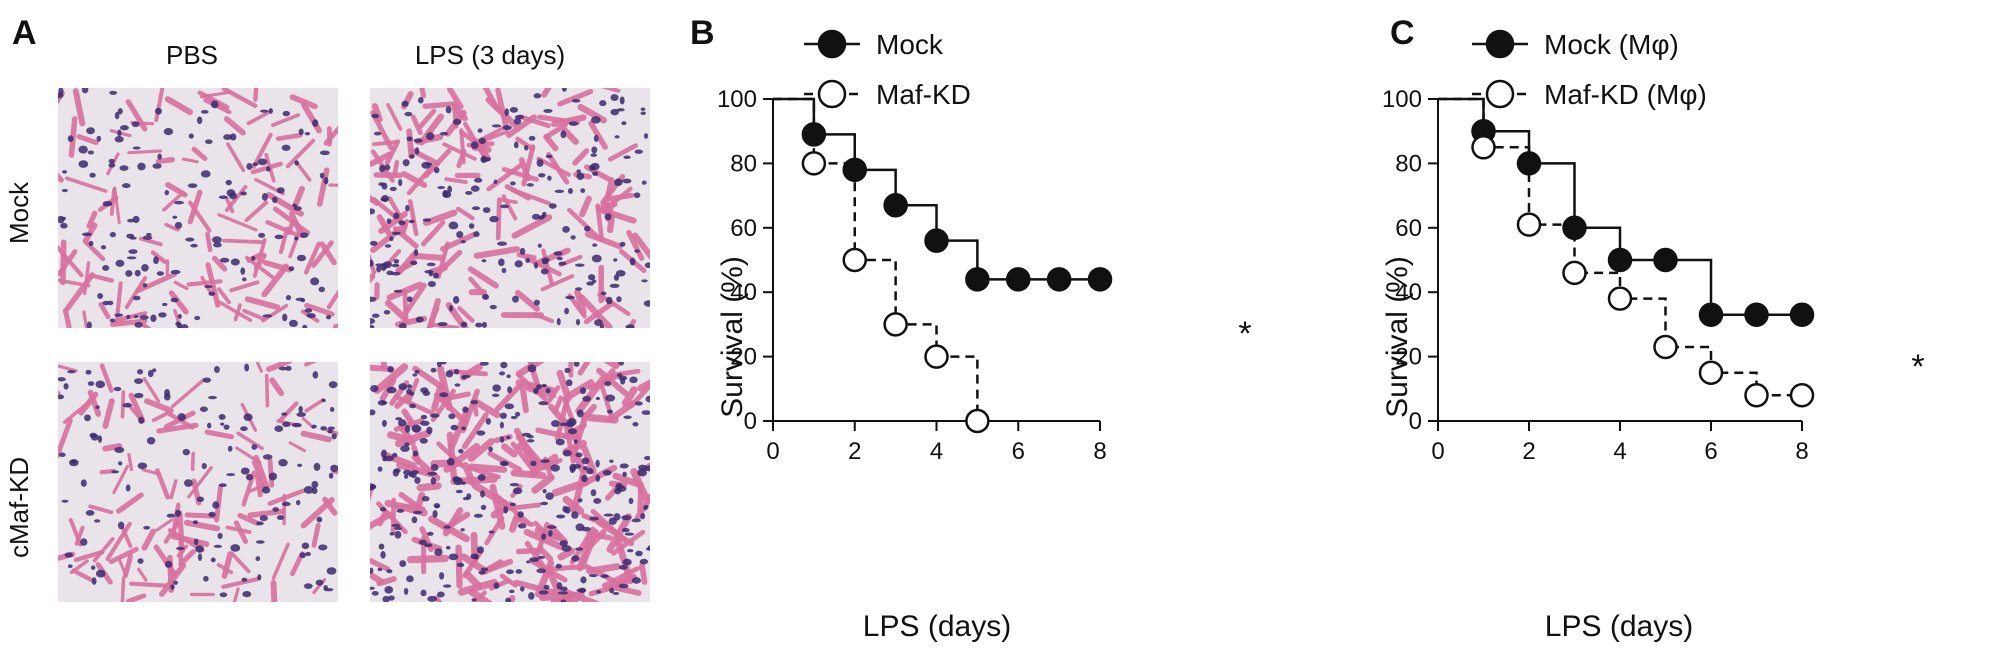 Image resolution: width=2008 pixels, height=656 pixels. Describe the element at coordinates (1244, 334) in the screenshot. I see `chart-b-significance: *` at that location.